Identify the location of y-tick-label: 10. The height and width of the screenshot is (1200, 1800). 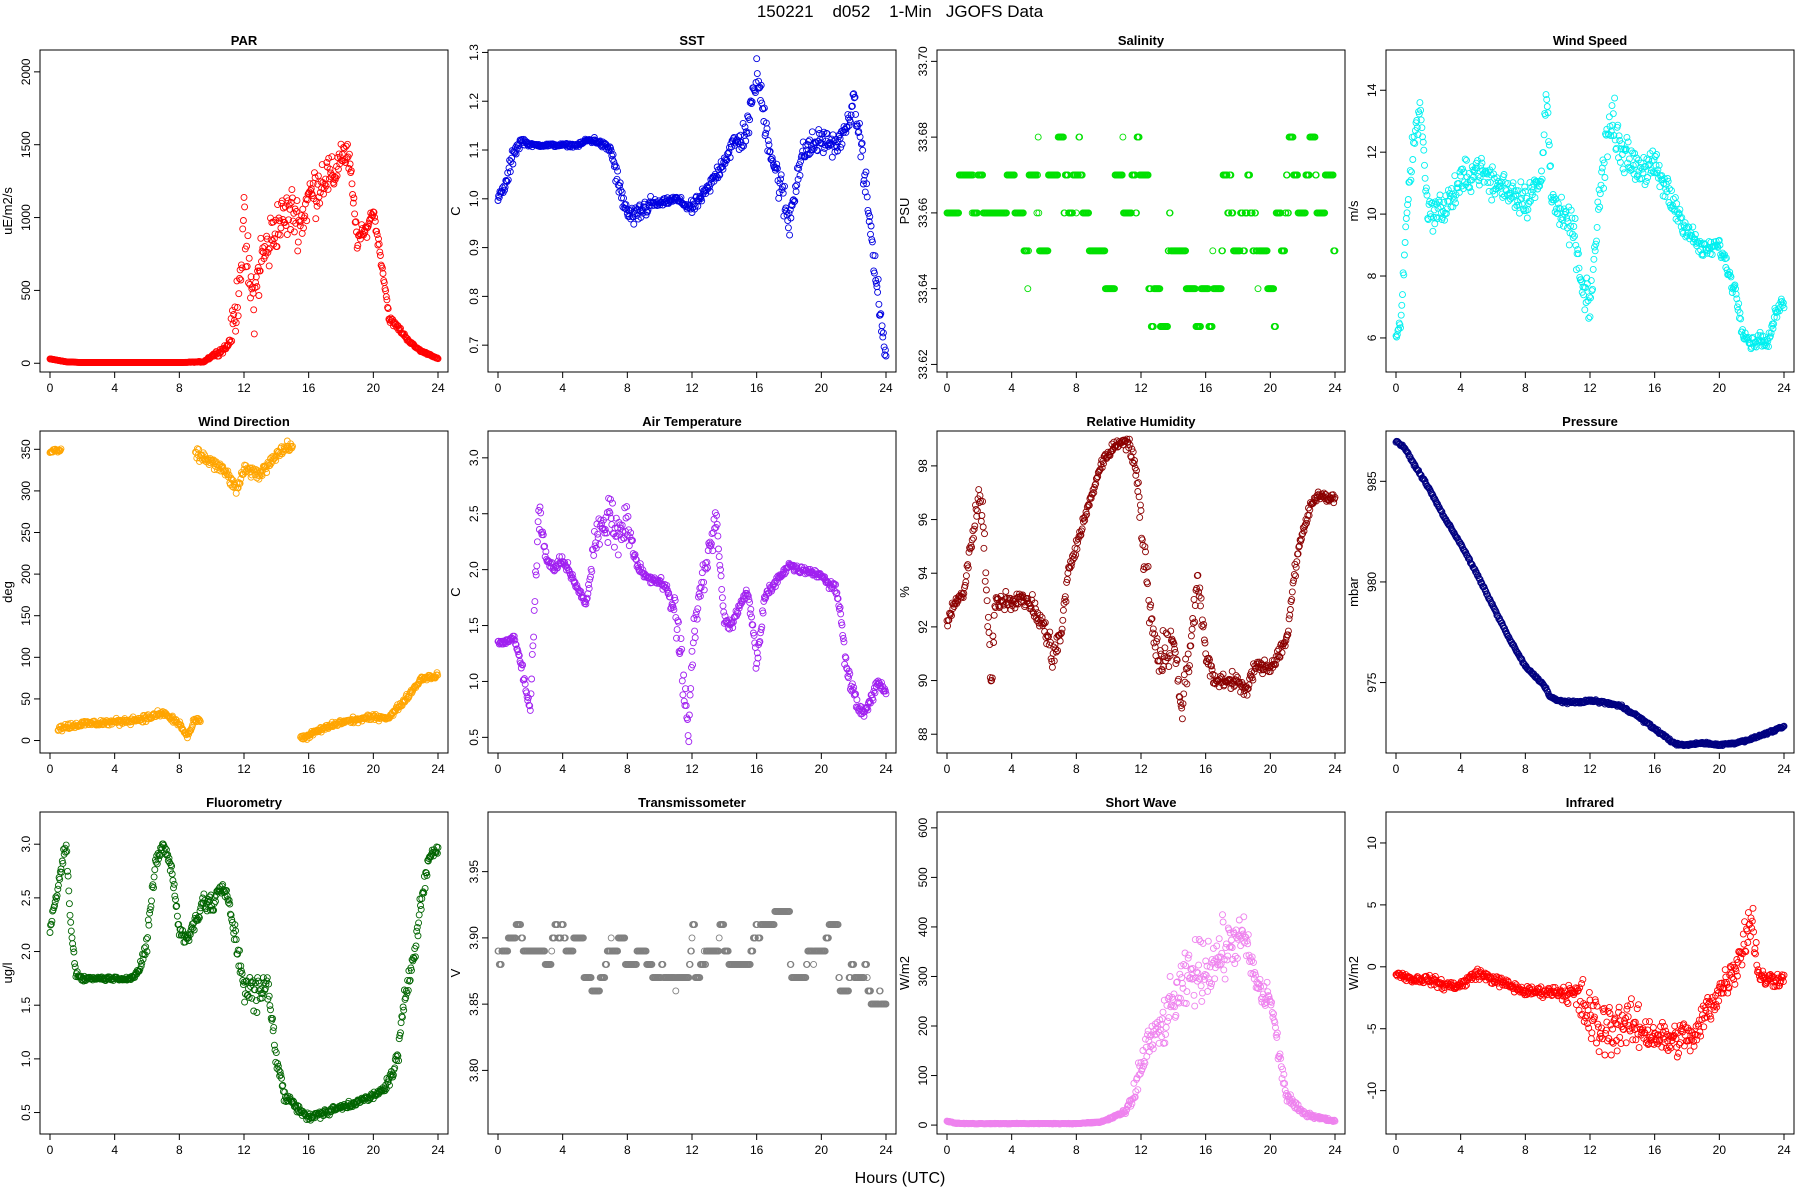
(1372, 214).